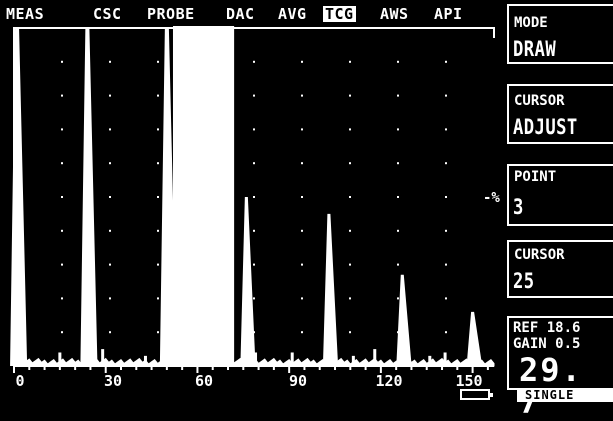 The height and width of the screenshot is (421, 613). Describe the element at coordinates (560, 269) in the screenshot. I see `cursor-position-panel: CURSOR 25` at that location.